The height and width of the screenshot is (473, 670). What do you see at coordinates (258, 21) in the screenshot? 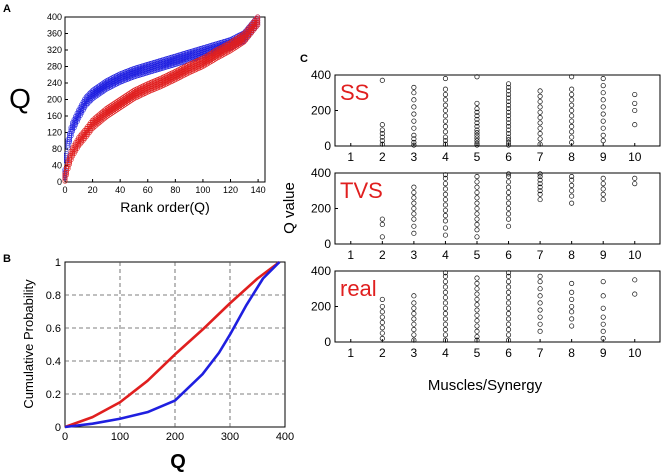
I see `panel-a-point-red` at bounding box center [258, 21].